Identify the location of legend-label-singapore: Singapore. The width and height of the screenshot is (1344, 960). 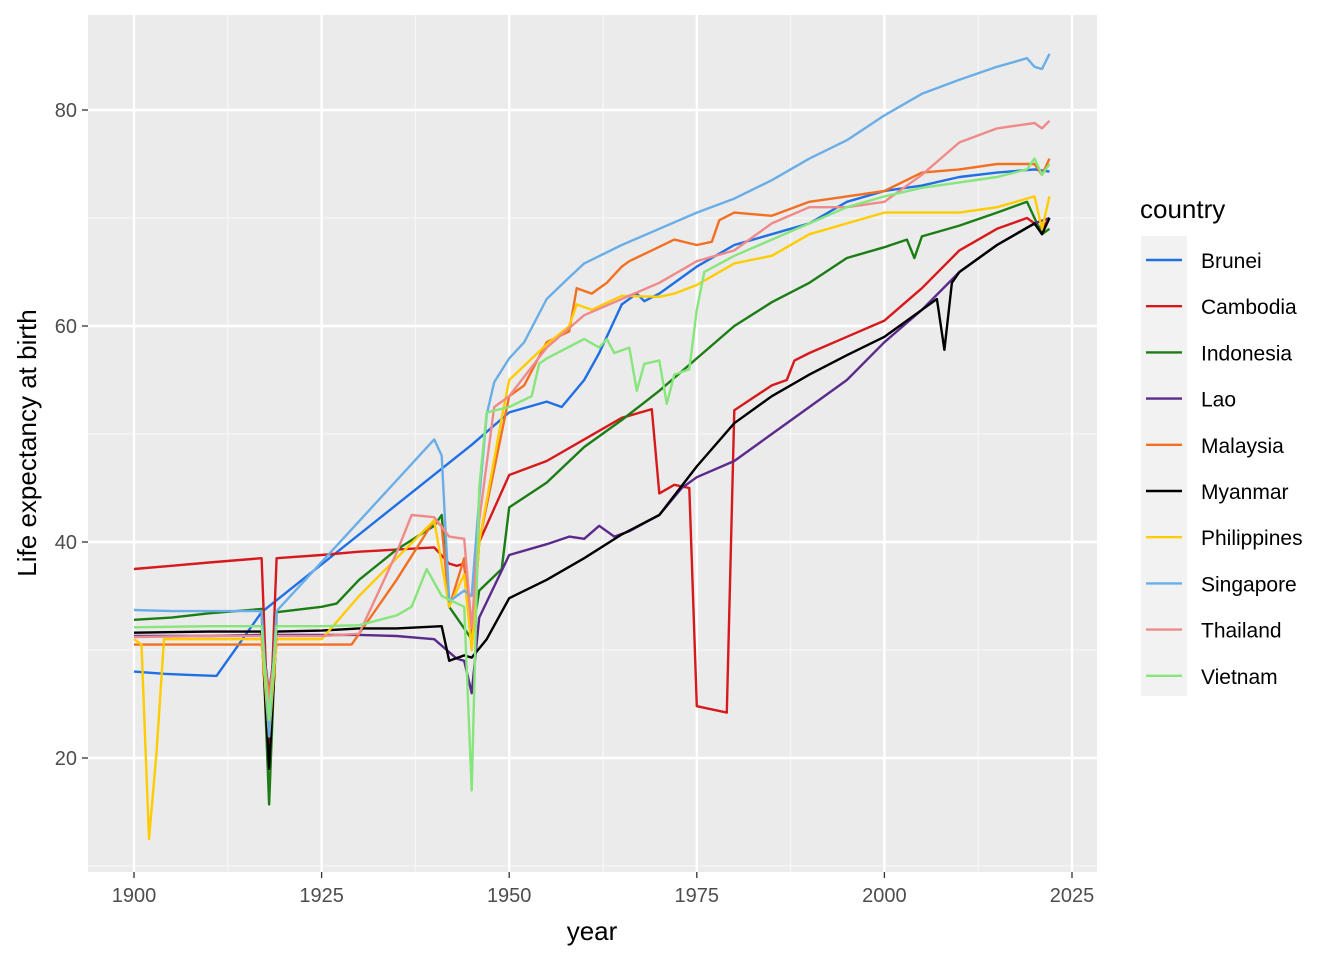
(1249, 584).